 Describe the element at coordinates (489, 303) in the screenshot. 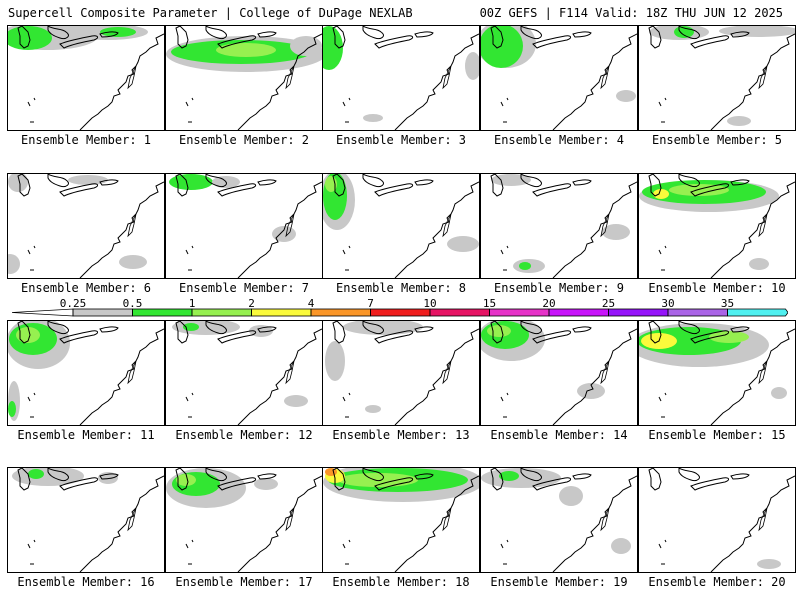

I see `colorbar-tick-label: 15` at that location.